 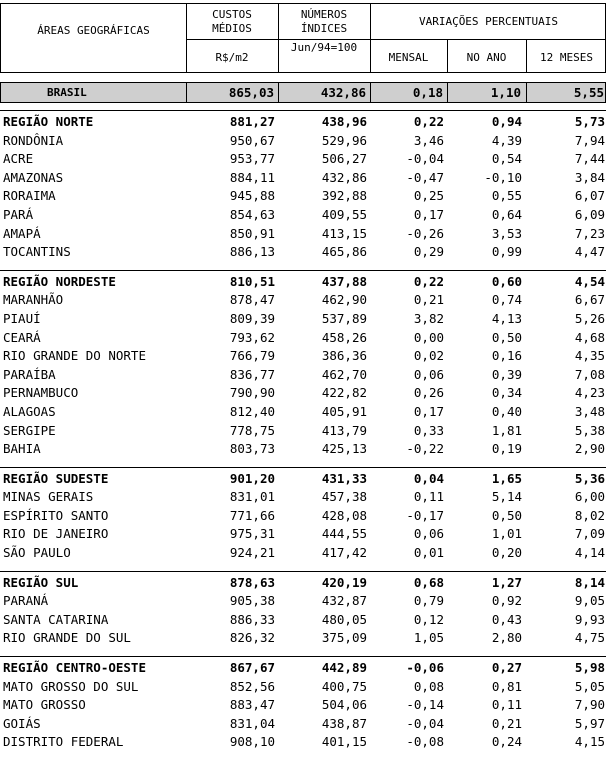 I want to click on cell-ano: 0,99, so click(x=506, y=252).